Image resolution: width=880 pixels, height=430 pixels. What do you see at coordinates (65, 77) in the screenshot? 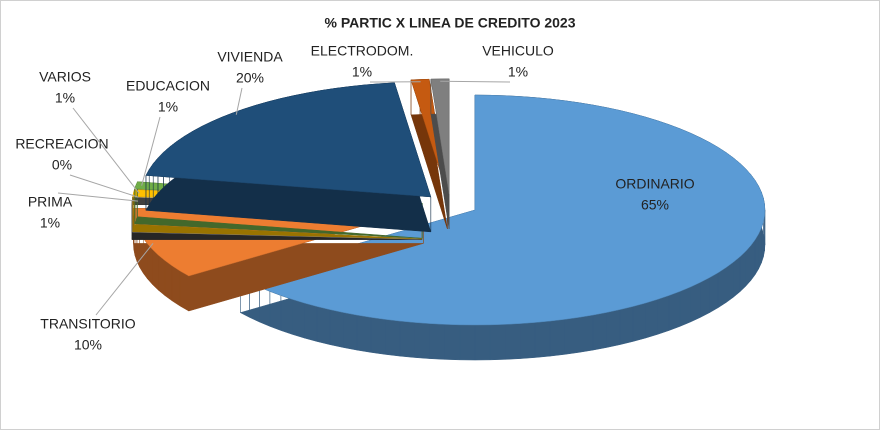
I see `slice-label: VARIOS` at bounding box center [65, 77].